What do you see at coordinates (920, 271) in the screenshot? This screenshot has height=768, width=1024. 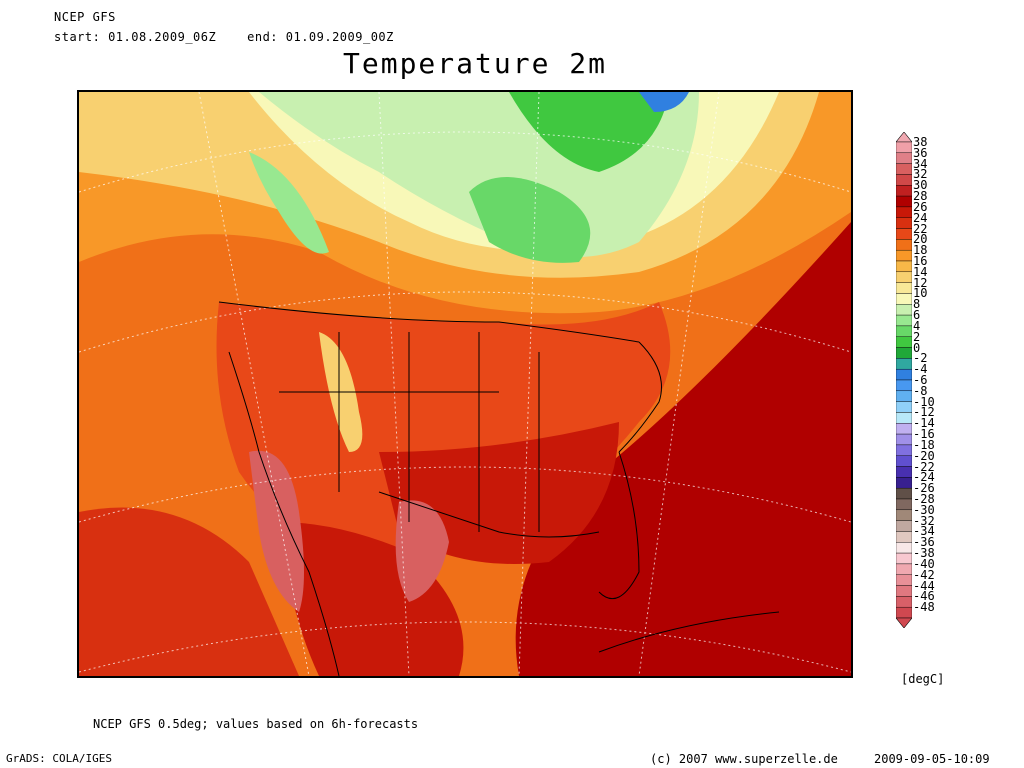 I see `legend-label: 14` at bounding box center [920, 271].